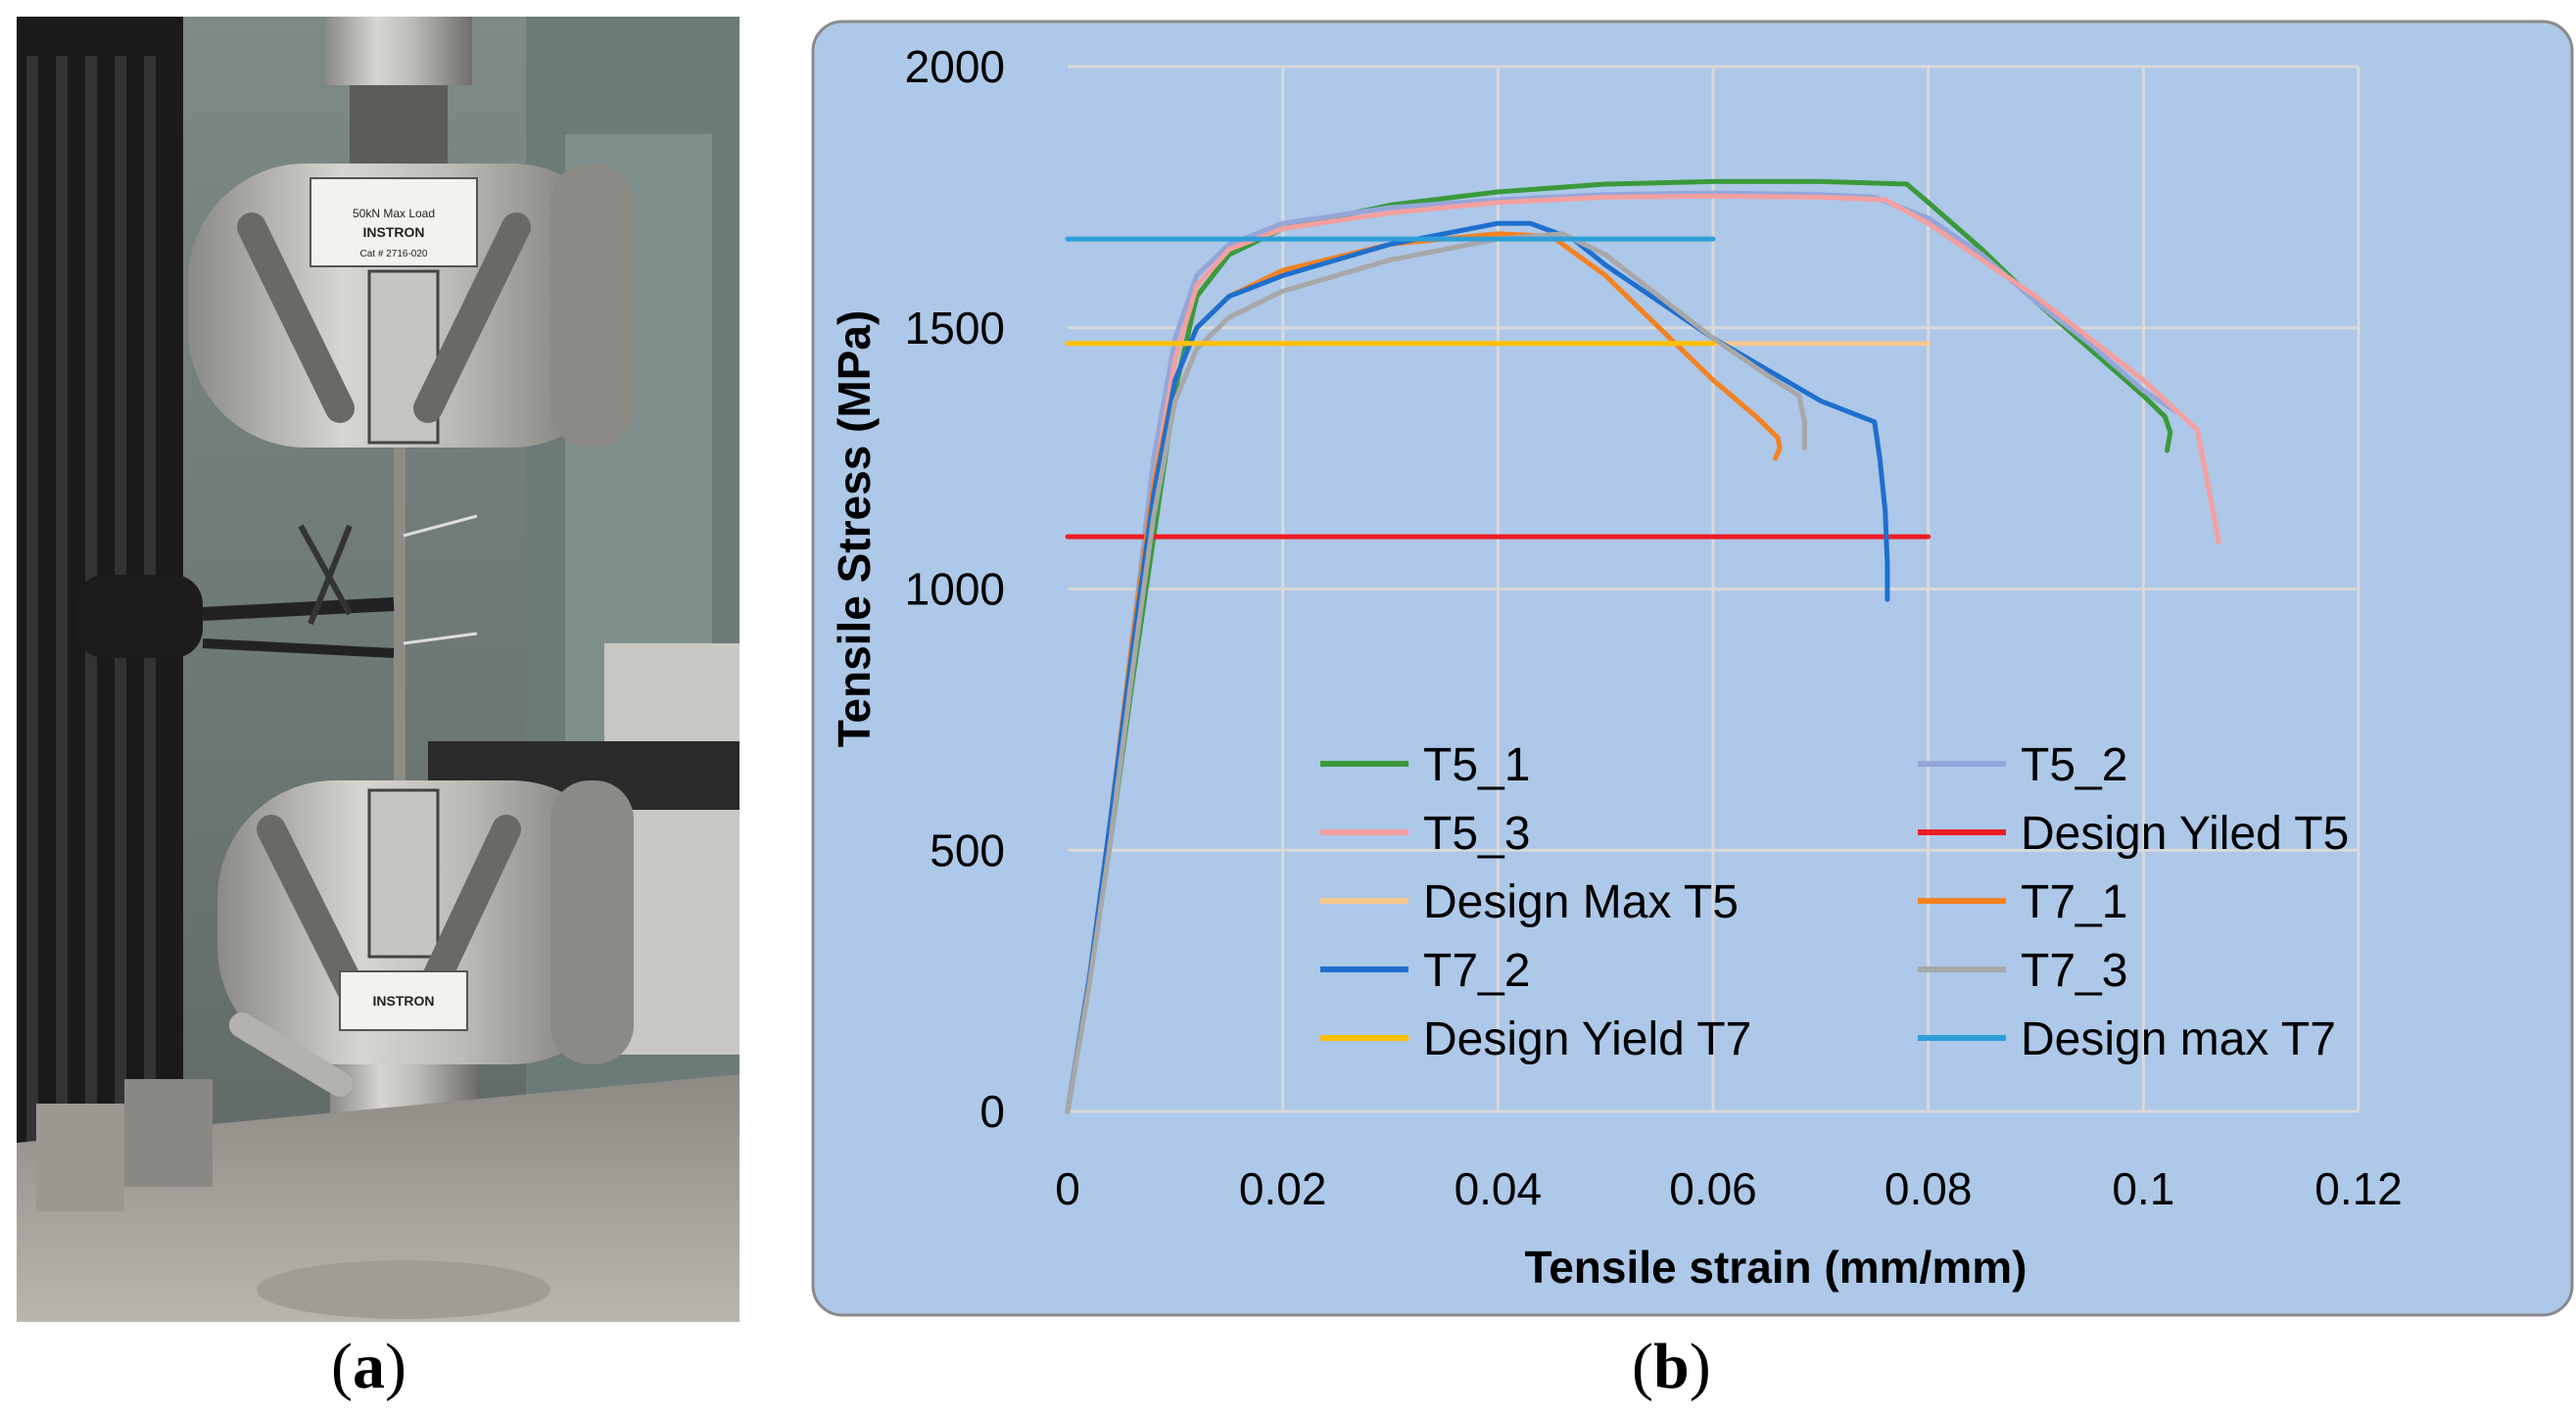 The width and height of the screenshot is (2576, 1413). What do you see at coordinates (1776, 1267) in the screenshot?
I see `x-axis-title: Tensile strain (mm/mm)` at bounding box center [1776, 1267].